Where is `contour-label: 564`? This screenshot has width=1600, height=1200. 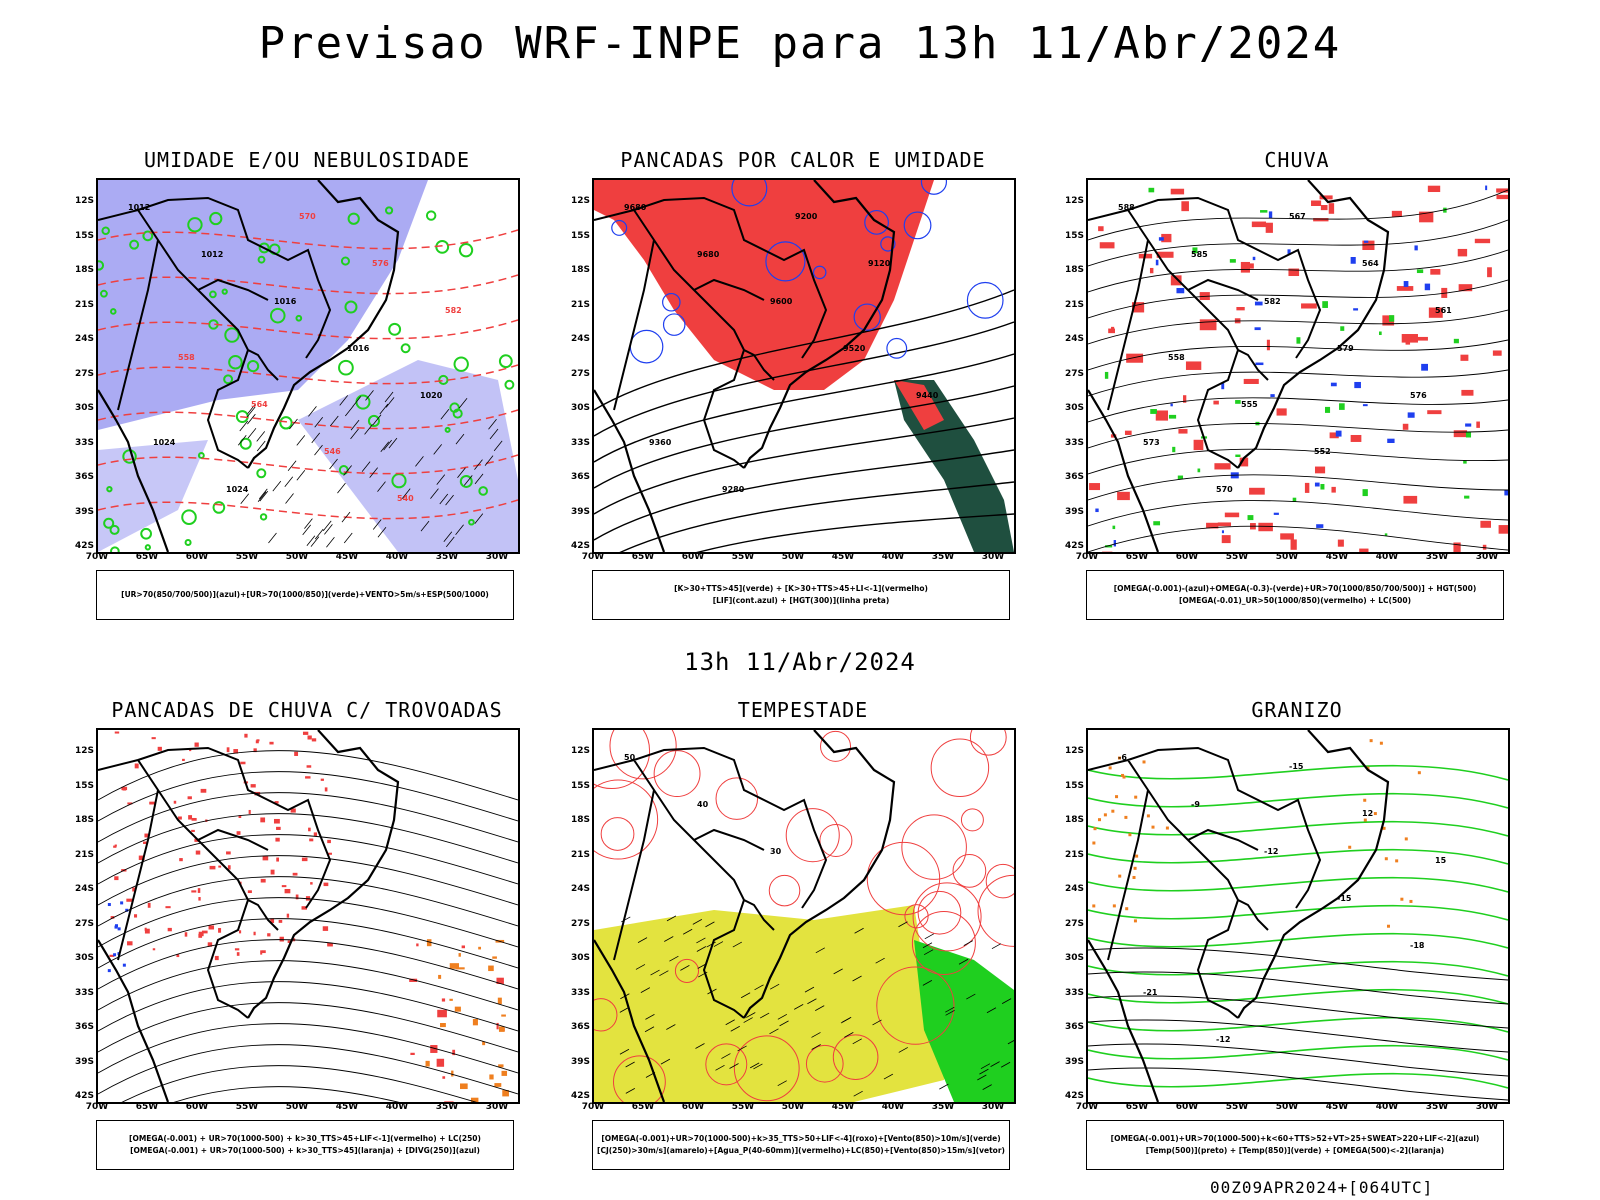
contour-label: 564 is located at coordinates (1370, 263).